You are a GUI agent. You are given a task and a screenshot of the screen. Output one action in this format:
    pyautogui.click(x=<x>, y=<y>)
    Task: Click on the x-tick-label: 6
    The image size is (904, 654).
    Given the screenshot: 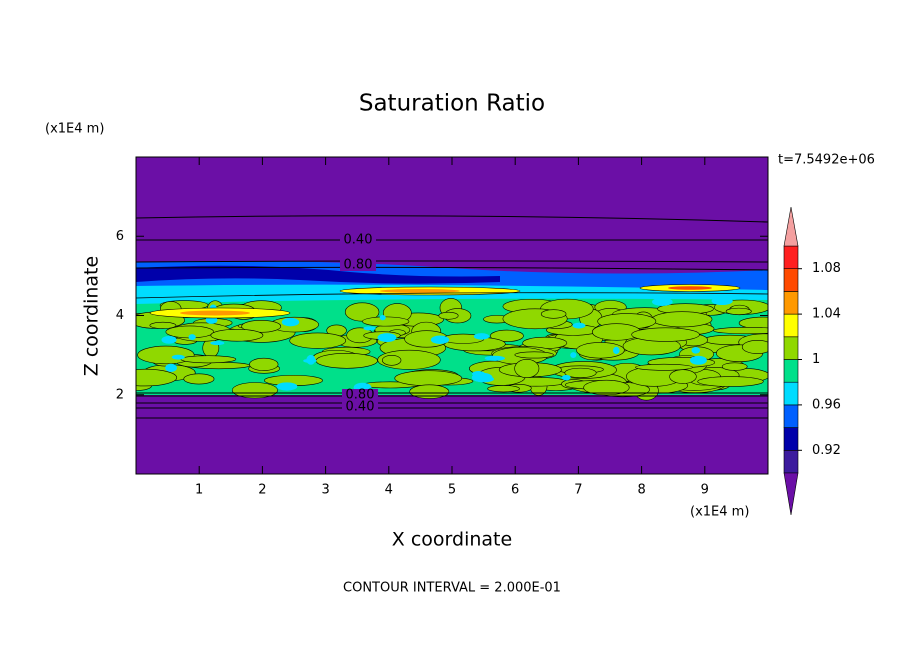 What is the action you would take?
    pyautogui.click(x=515, y=490)
    